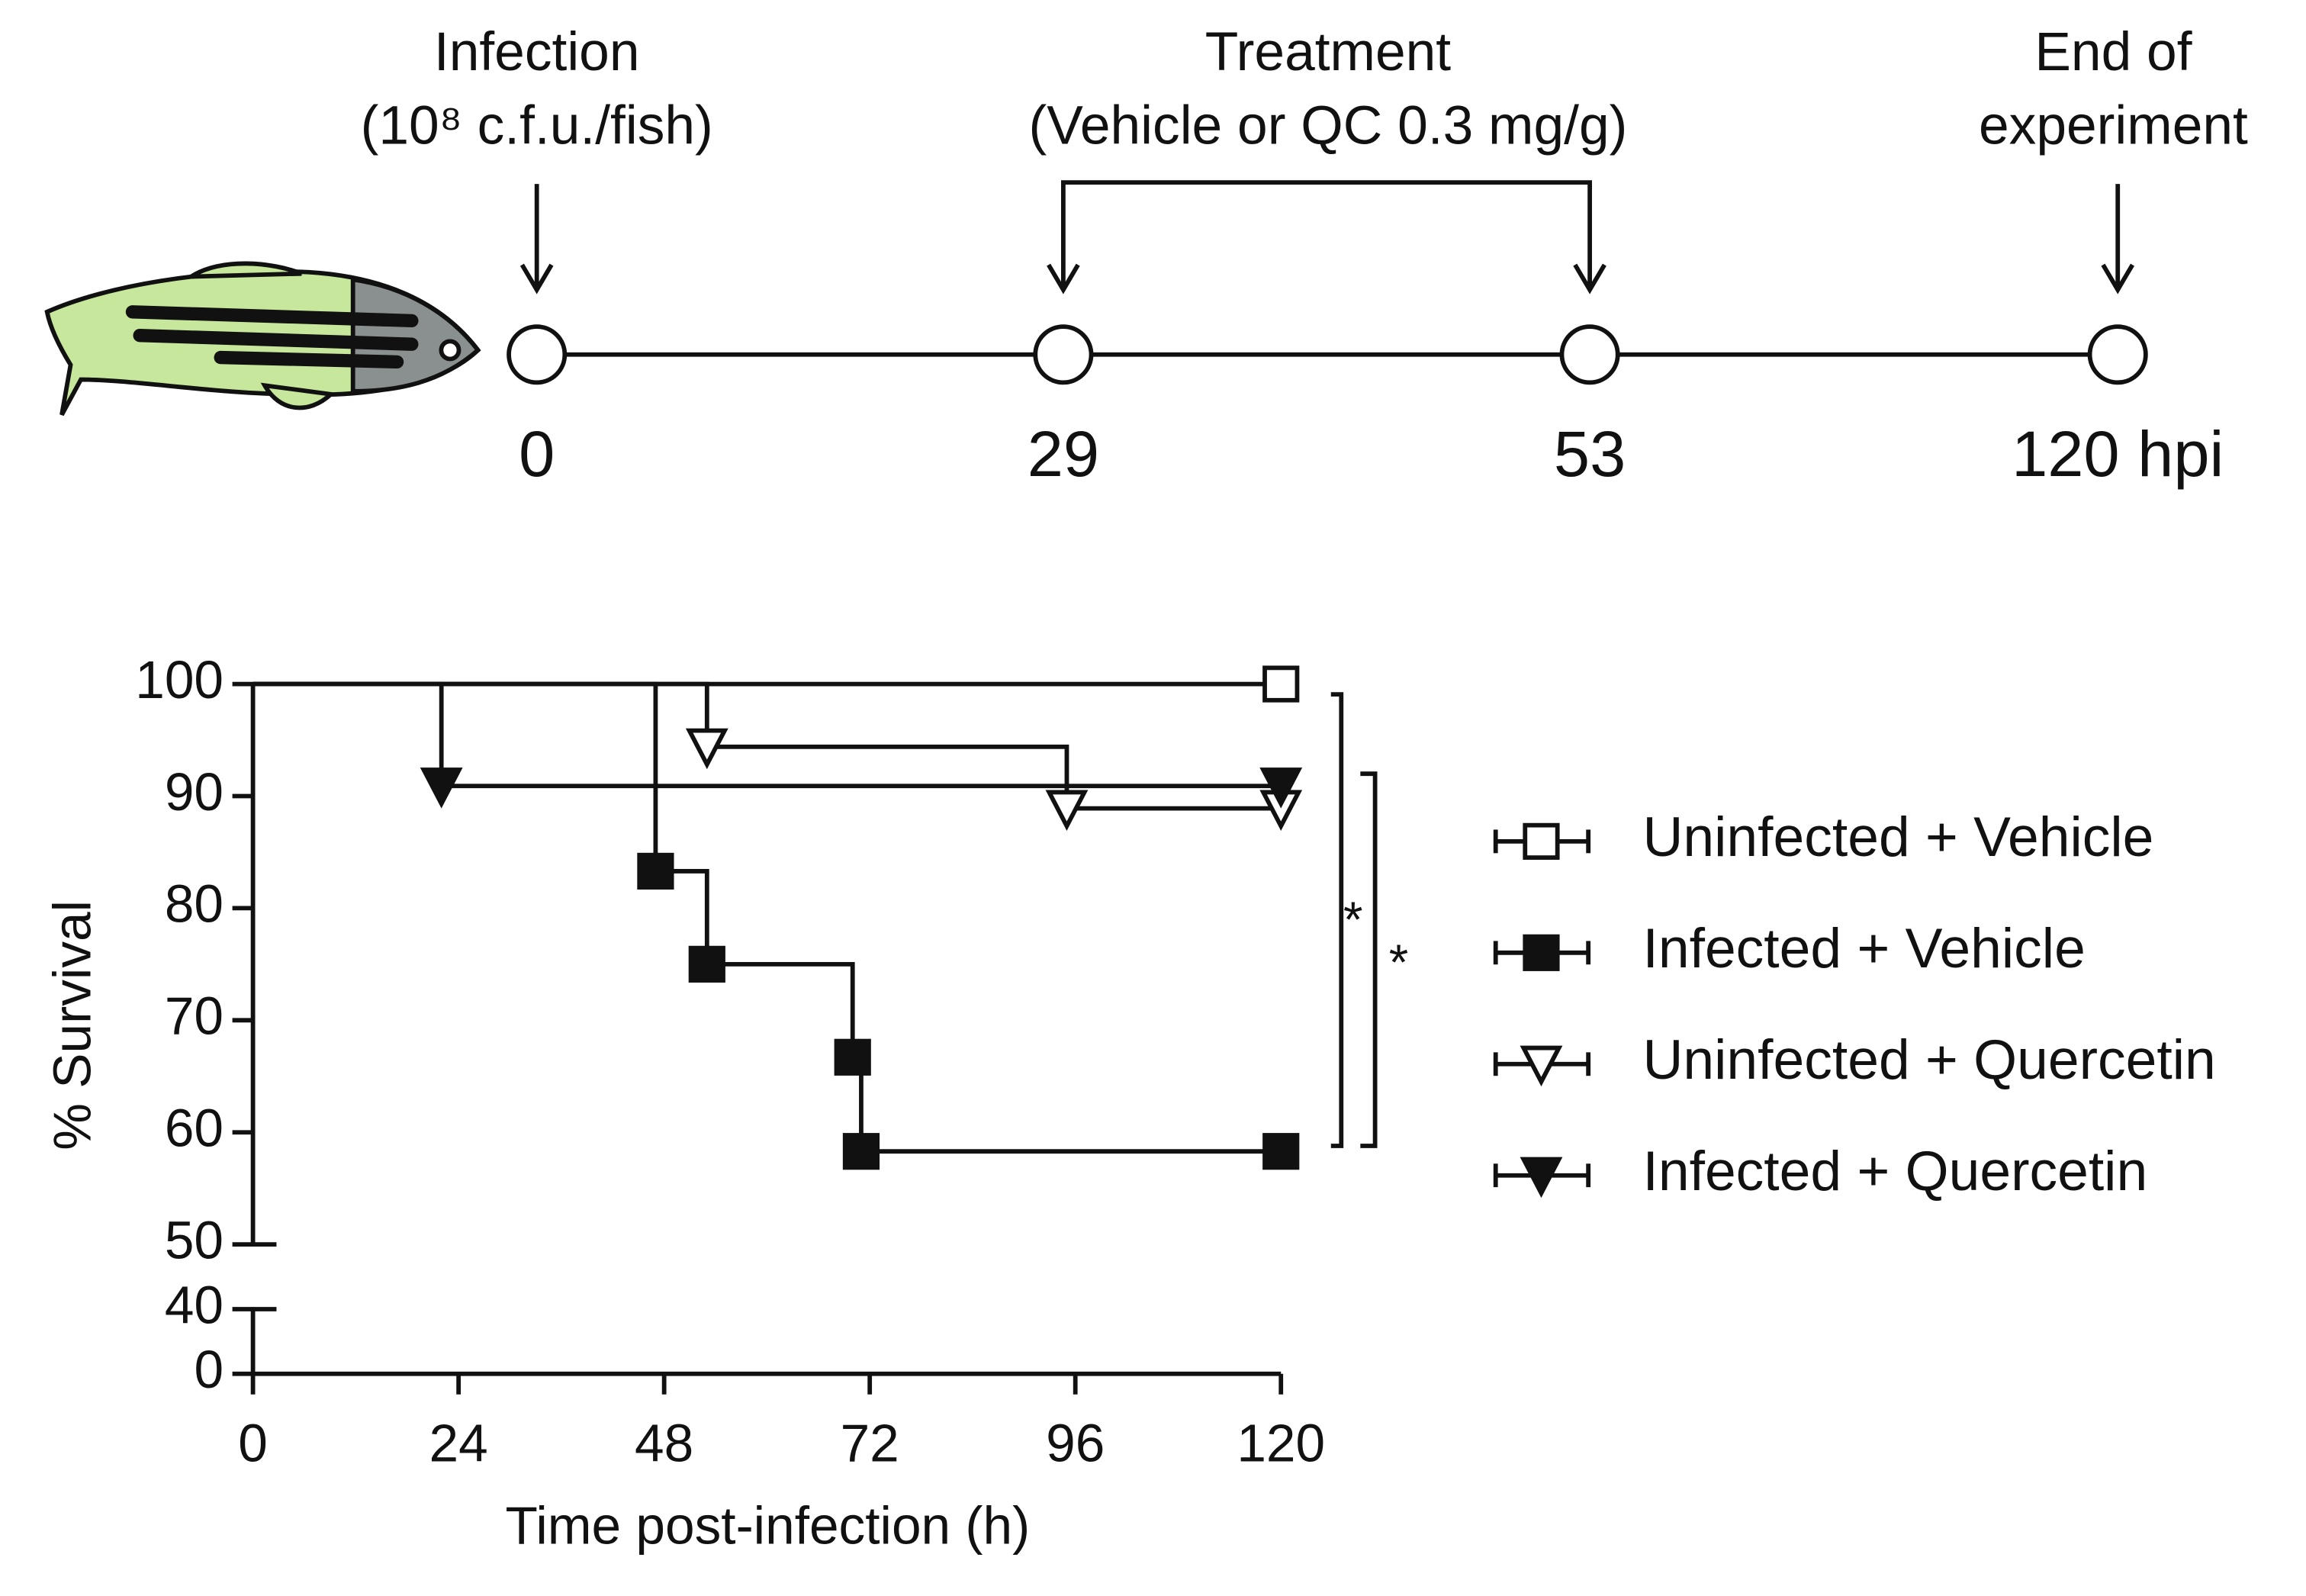  What do you see at coordinates (537, 125) in the screenshot?
I see `event-detail: (10⁸ c.f.u./fish)` at bounding box center [537, 125].